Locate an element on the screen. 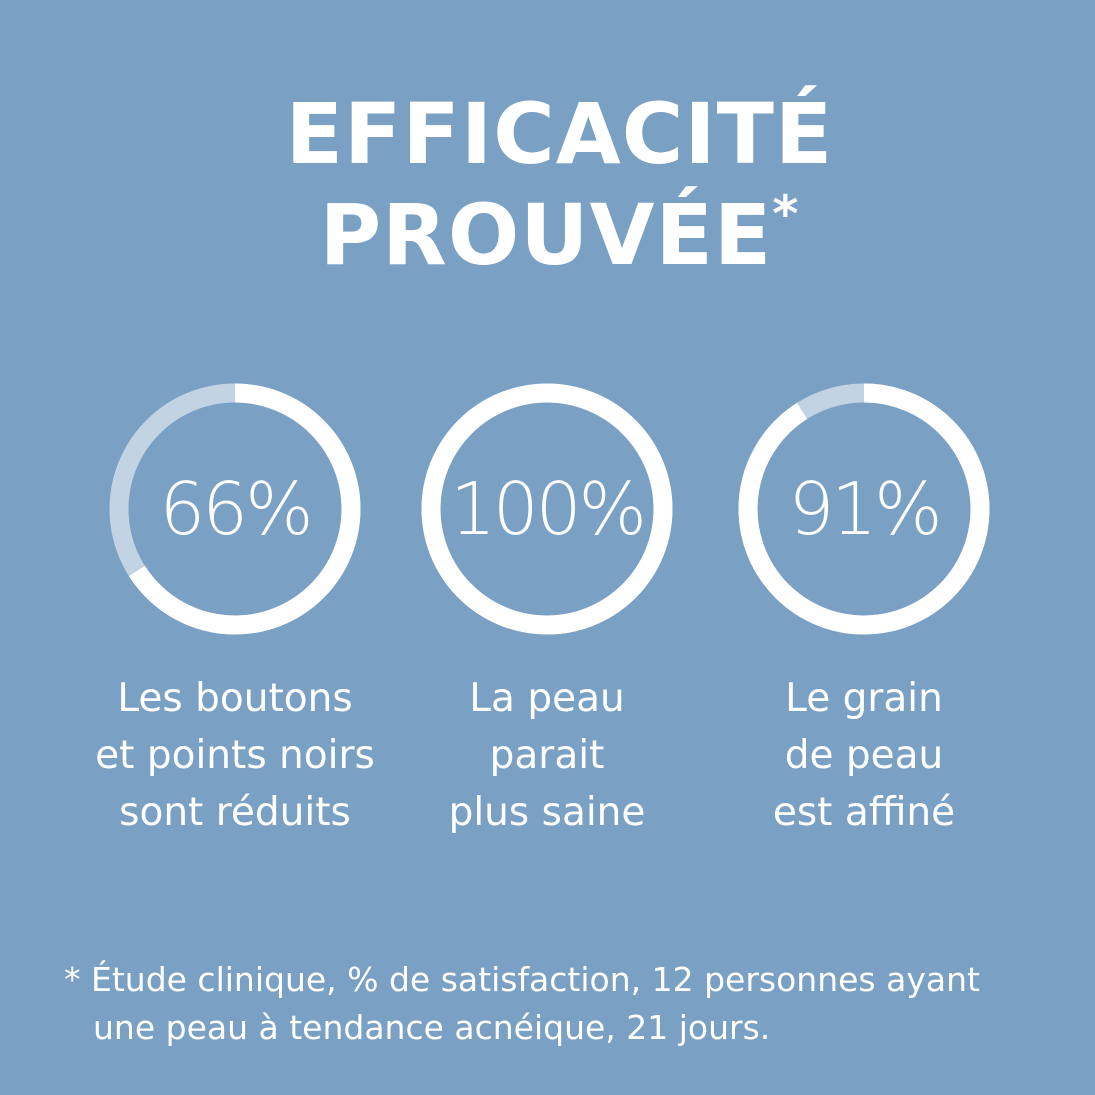 The width and height of the screenshot is (1095, 1095). label-line: et points noirs is located at coordinates (235, 755).